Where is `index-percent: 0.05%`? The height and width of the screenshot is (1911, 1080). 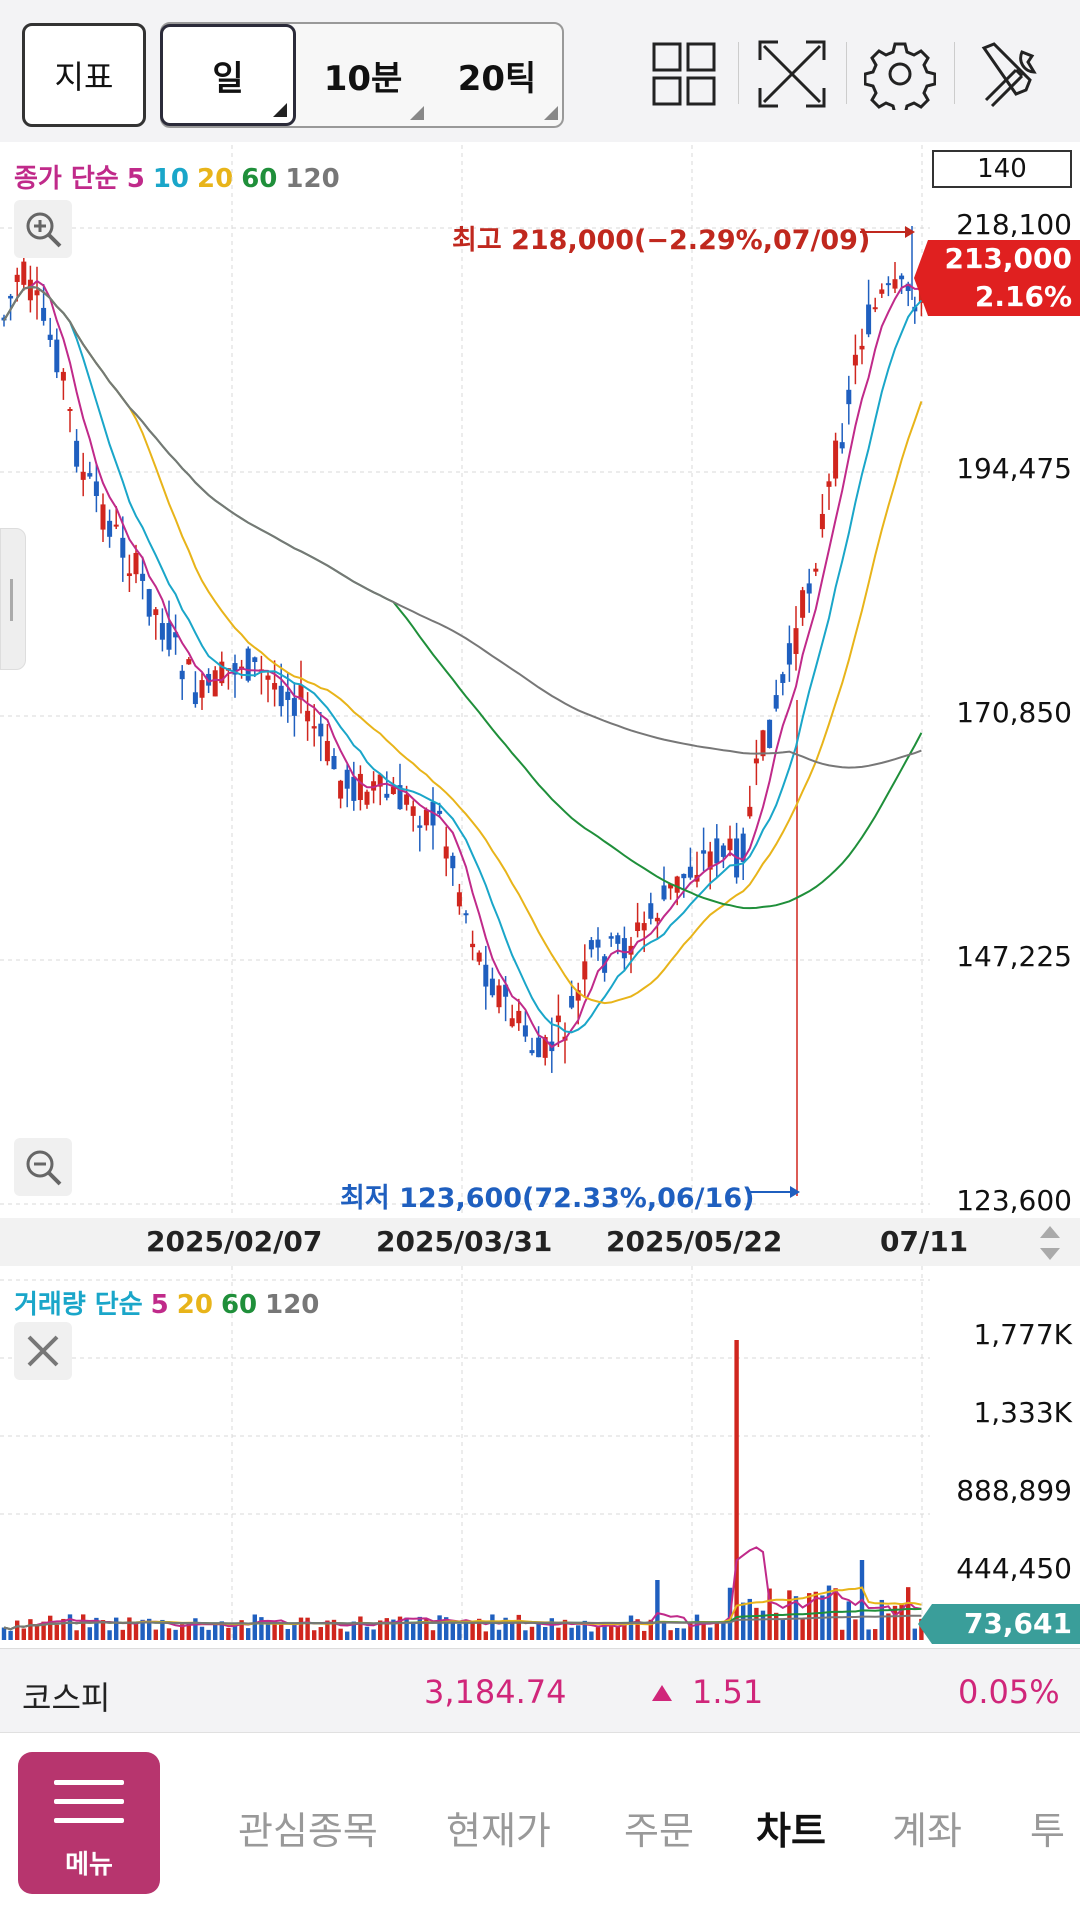 index-percent: 0.05% is located at coordinates (1009, 1692).